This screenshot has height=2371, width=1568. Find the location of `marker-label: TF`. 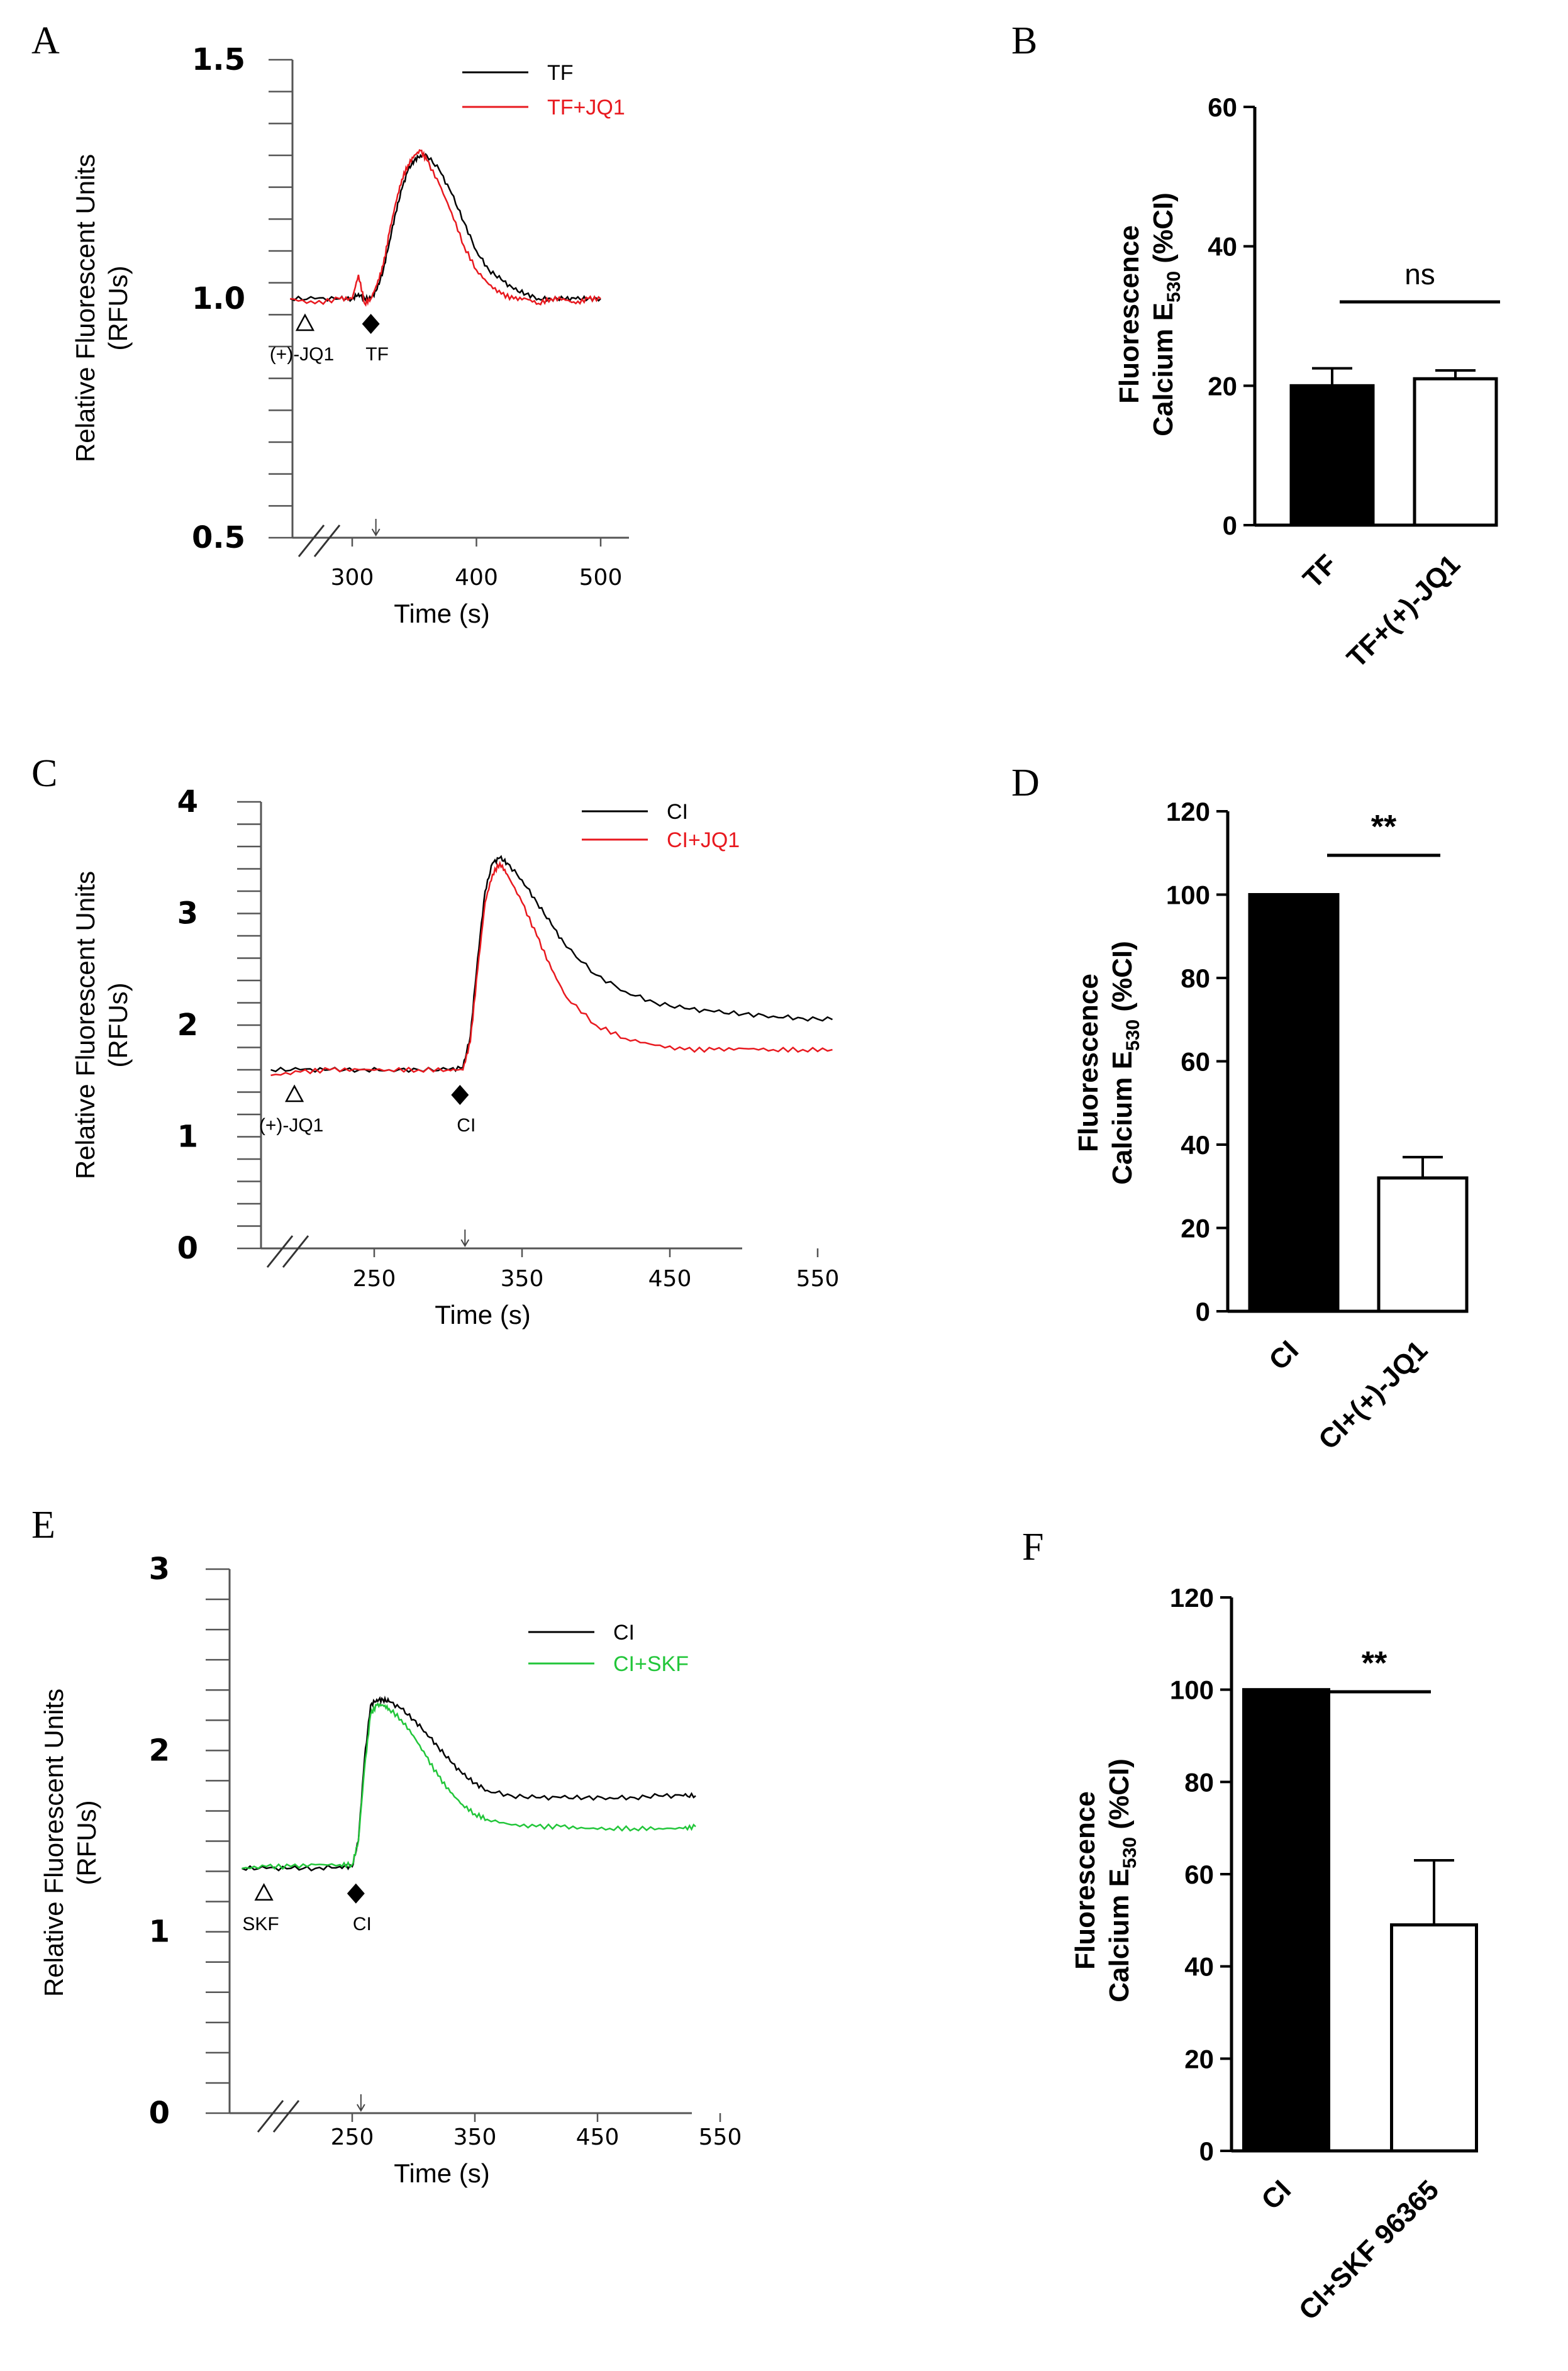

marker-label: TF is located at coordinates (377, 354).